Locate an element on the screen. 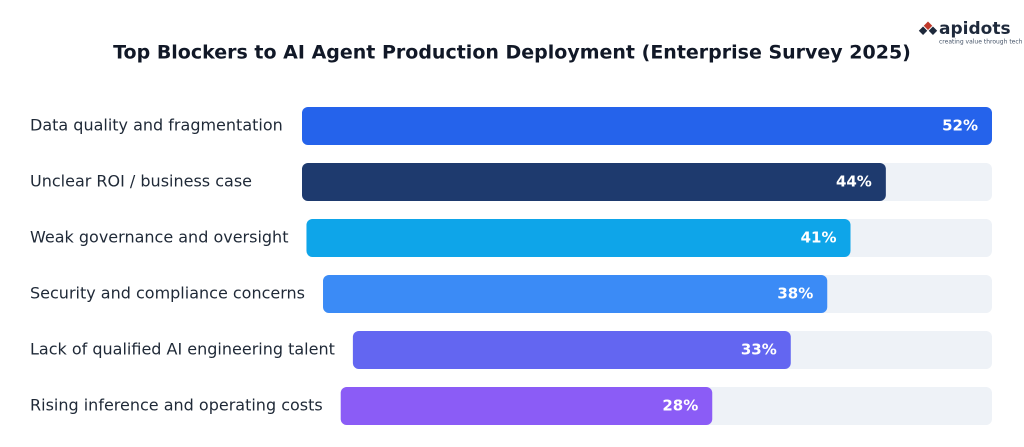 Image resolution: width=1024 pixels, height=447 pixels. value-label: 38% is located at coordinates (795, 294).